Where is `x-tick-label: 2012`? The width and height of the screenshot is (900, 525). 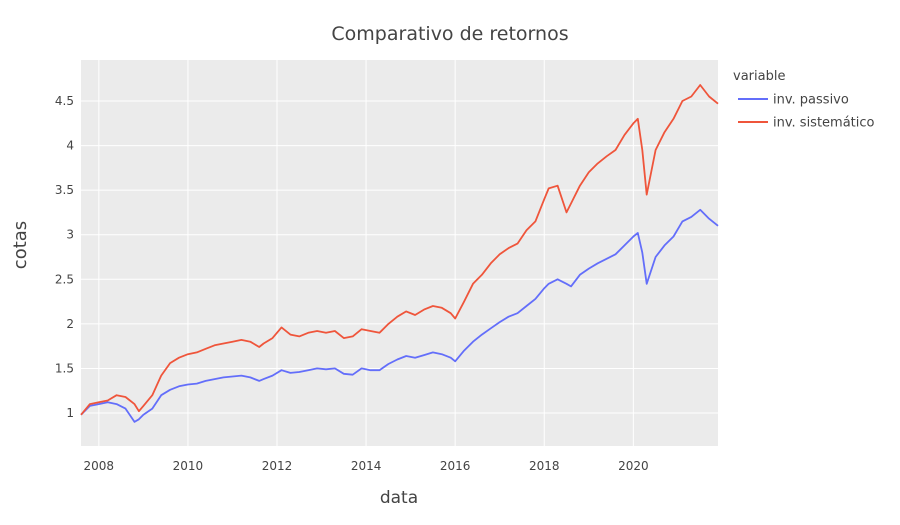 x-tick-label: 2012 is located at coordinates (277, 466).